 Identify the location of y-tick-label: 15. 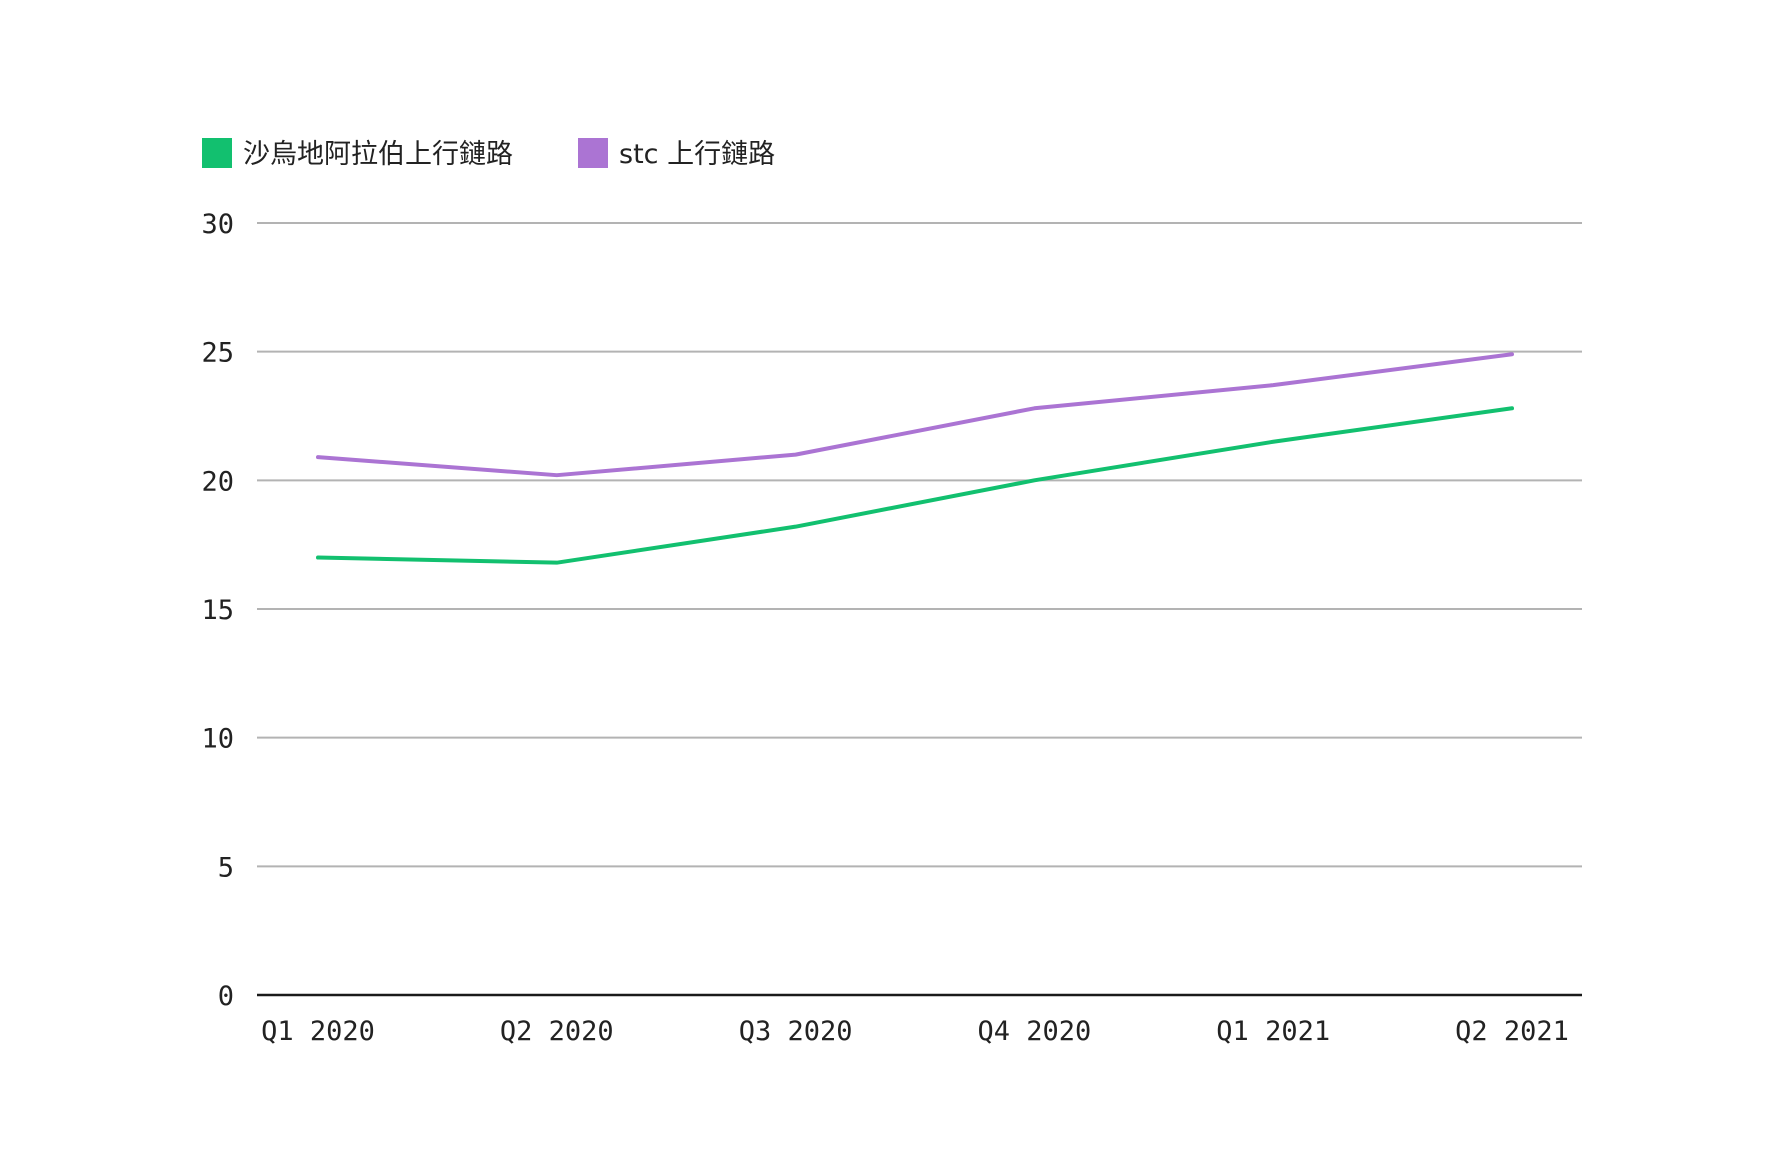
(217, 610).